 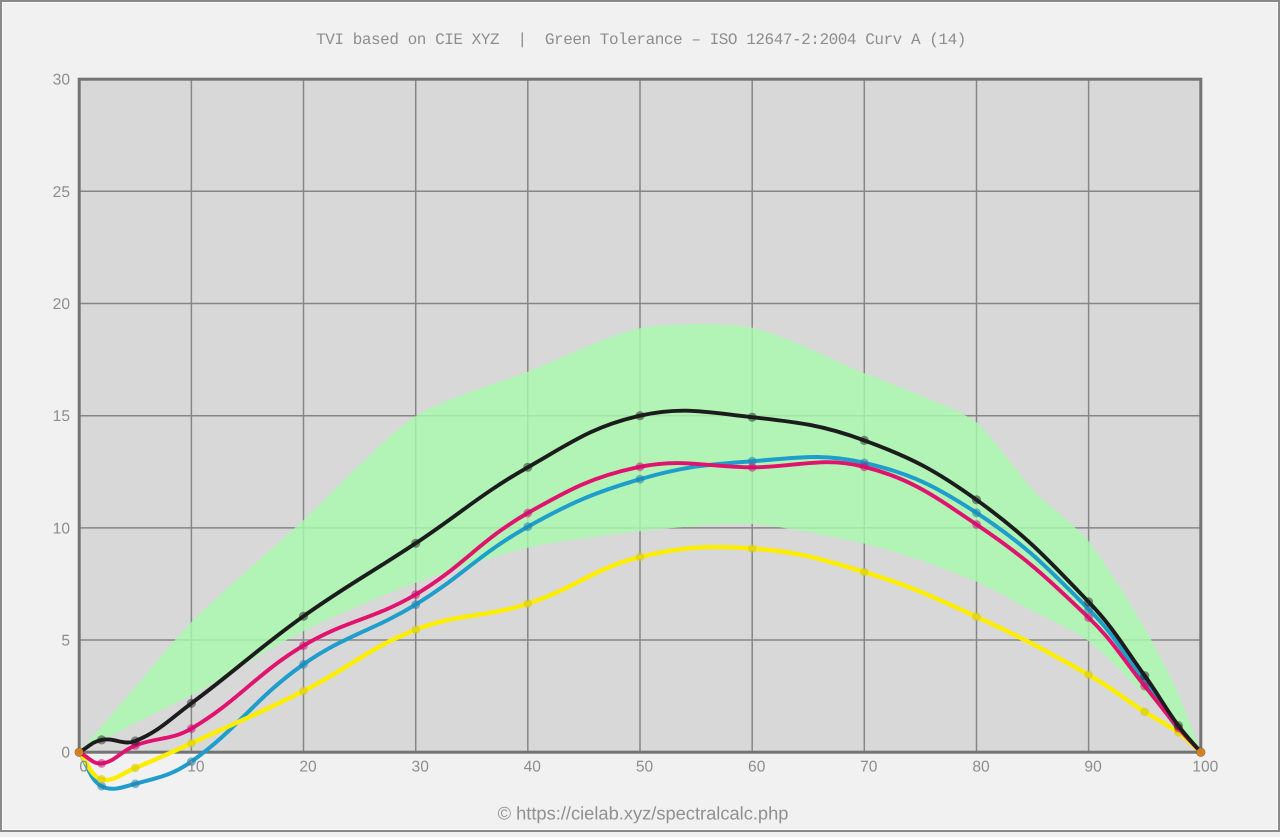 What do you see at coordinates (62, 192) in the screenshot?
I see `svg-text: 25` at bounding box center [62, 192].